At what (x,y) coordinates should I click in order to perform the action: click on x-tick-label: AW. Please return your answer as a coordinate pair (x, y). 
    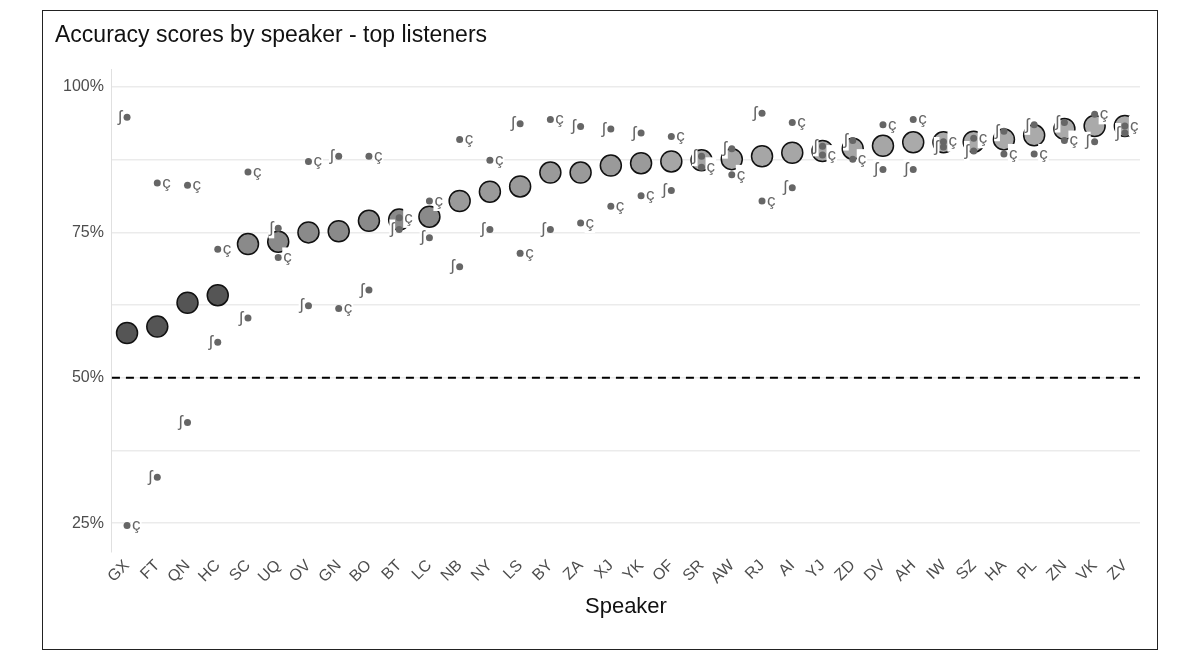
    Looking at the image, I should click on (722, 571).